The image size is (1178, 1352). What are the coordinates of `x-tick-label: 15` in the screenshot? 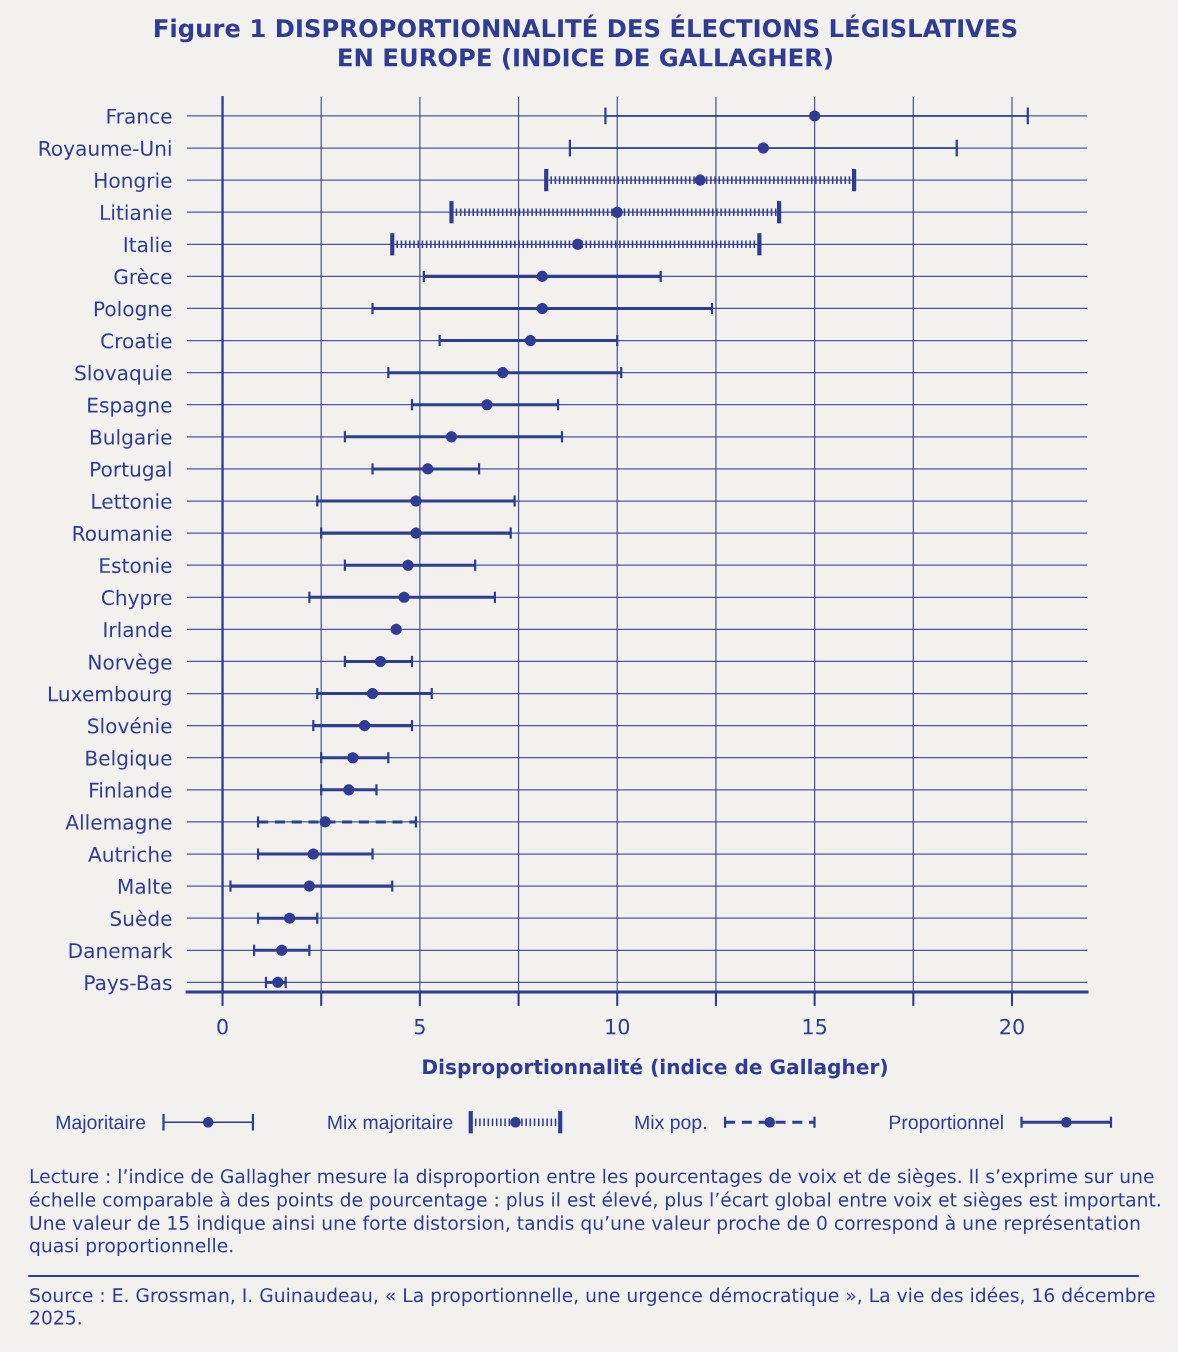 It's located at (815, 1027).